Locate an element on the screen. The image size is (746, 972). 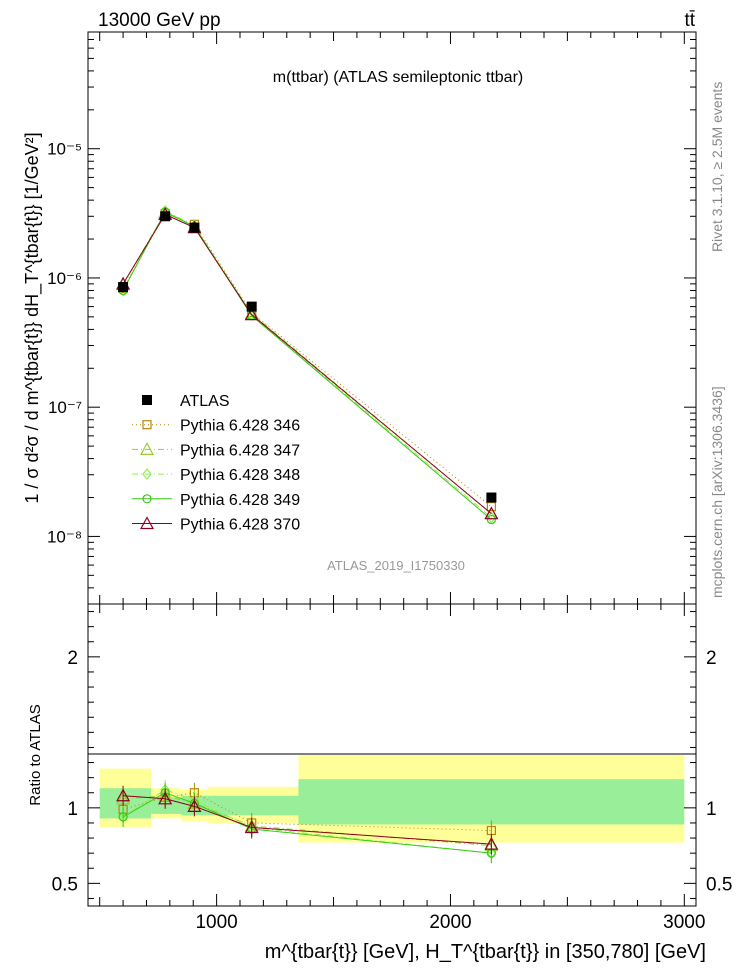
legend-label: Pythia 6.428 349 is located at coordinates (240, 500).